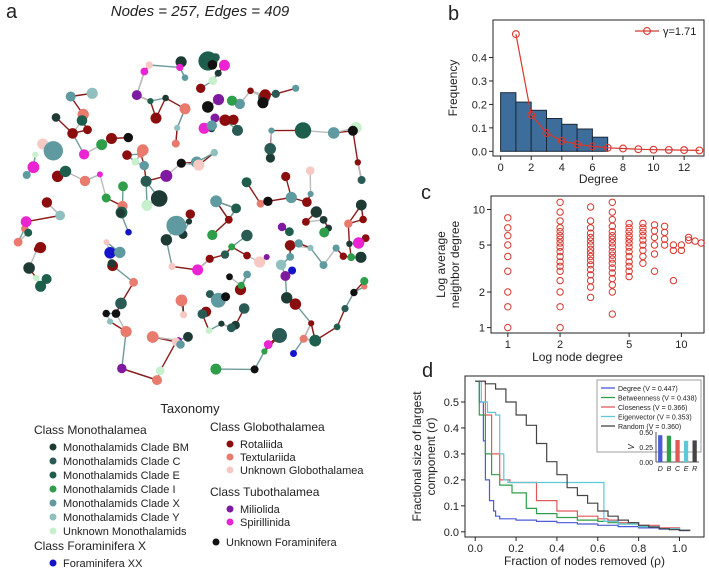 The width and height of the screenshot is (709, 571). Describe the element at coordinates (451, 429) in the screenshot. I see `y-tick-label: 0.4` at that location.